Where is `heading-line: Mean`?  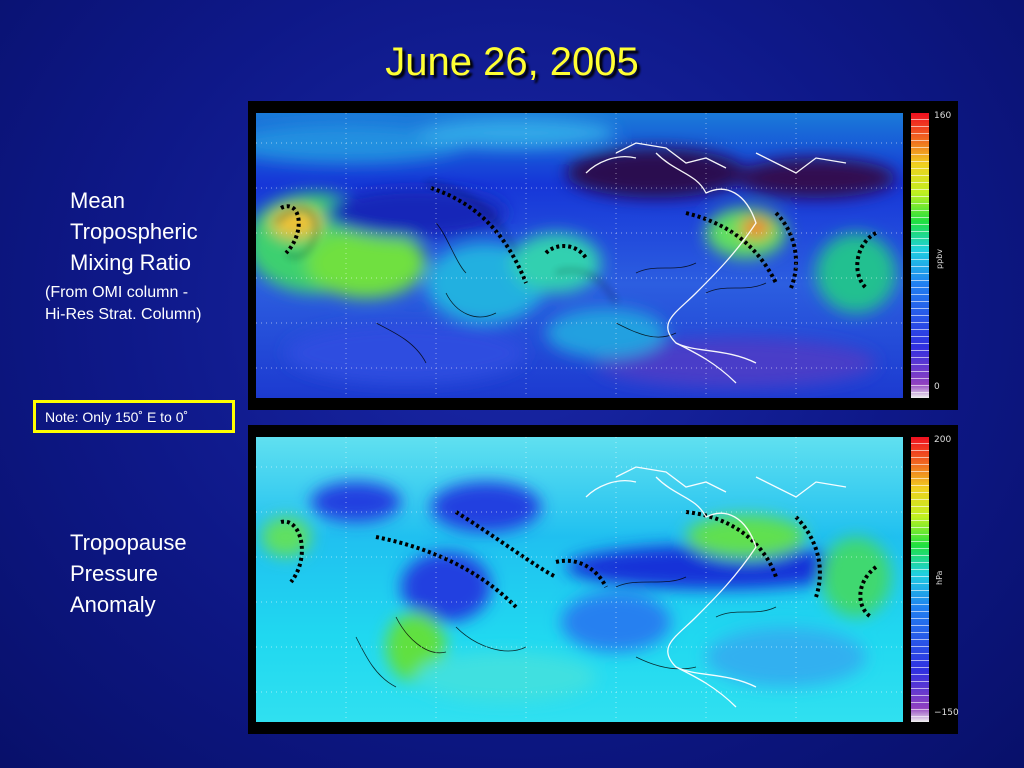 heading-line: Mean is located at coordinates (98, 200).